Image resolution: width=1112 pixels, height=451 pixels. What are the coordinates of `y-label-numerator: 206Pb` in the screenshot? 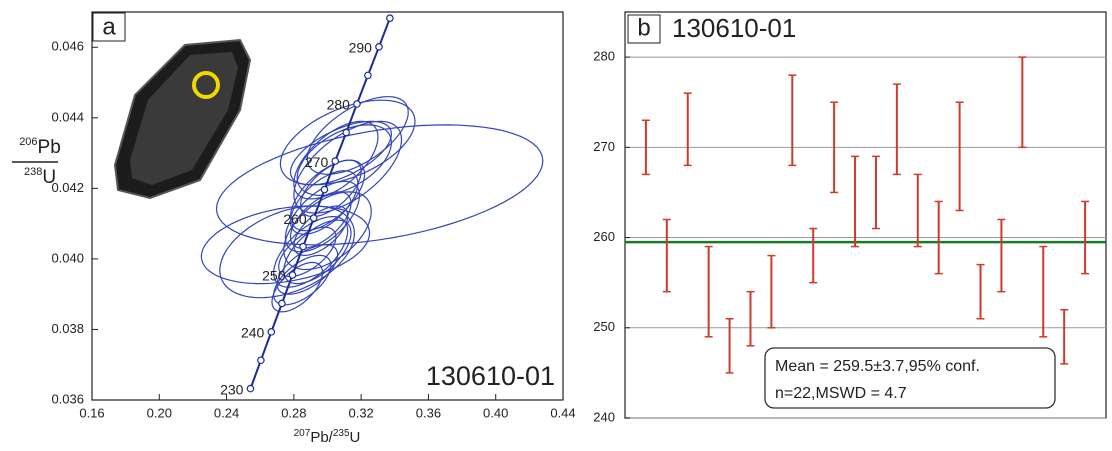 It's located at (40, 147).